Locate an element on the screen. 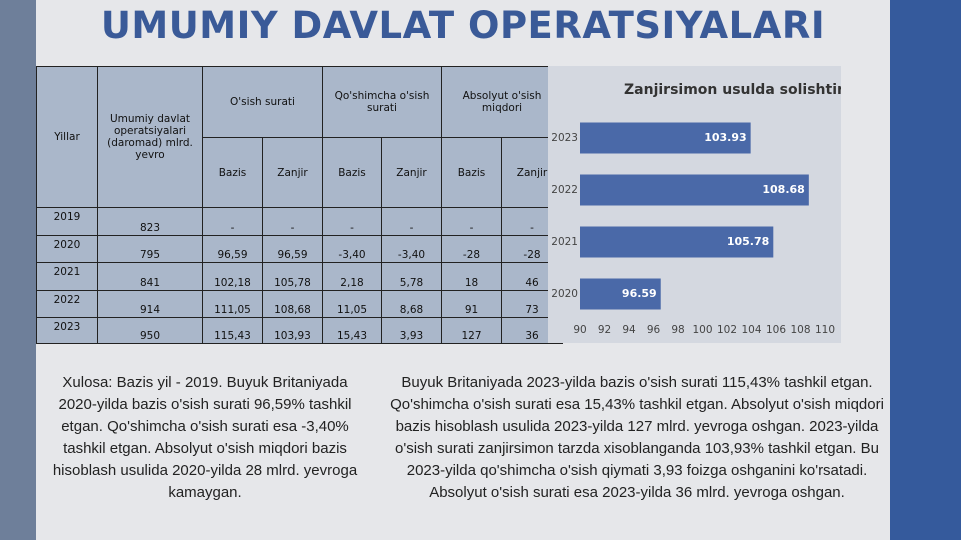 The image size is (961, 540). chart-title: Zanjirsimon usulda solishtiruv is located at coordinates (732, 90).